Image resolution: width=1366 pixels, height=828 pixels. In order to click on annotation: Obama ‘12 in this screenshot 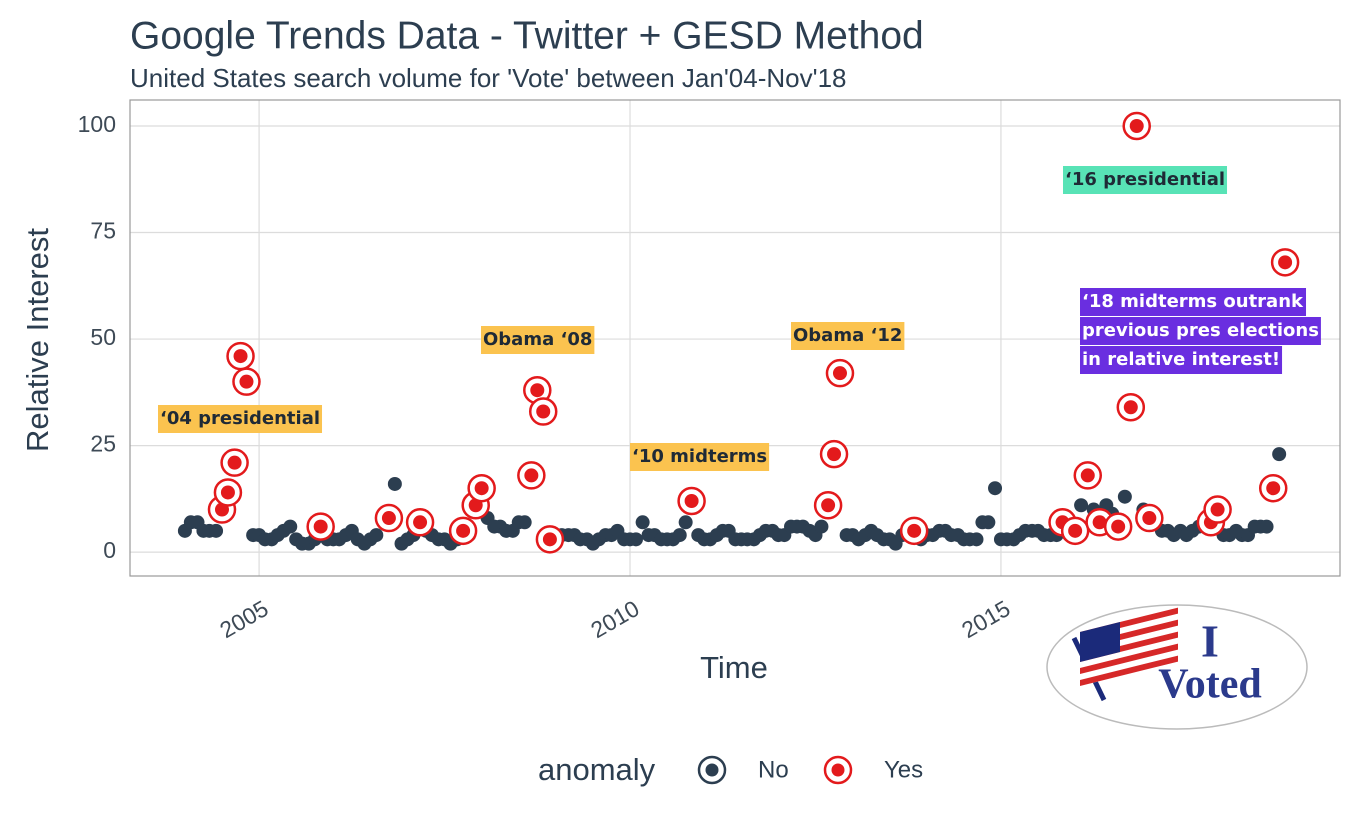, I will do `click(848, 336)`.